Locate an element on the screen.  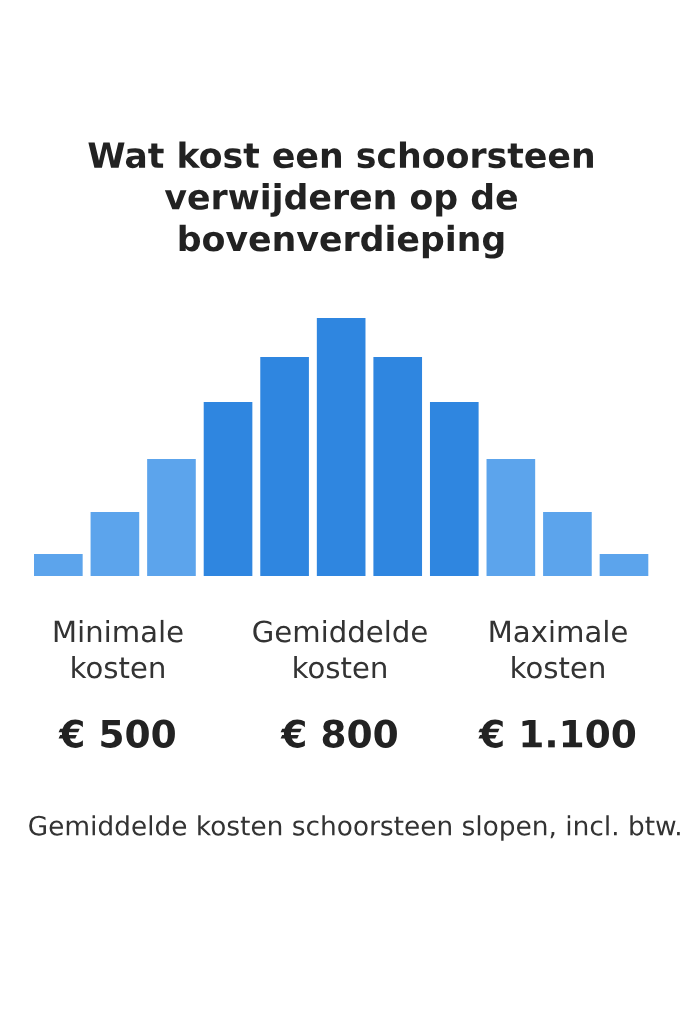
text: € 500 is located at coordinates (116, 733).